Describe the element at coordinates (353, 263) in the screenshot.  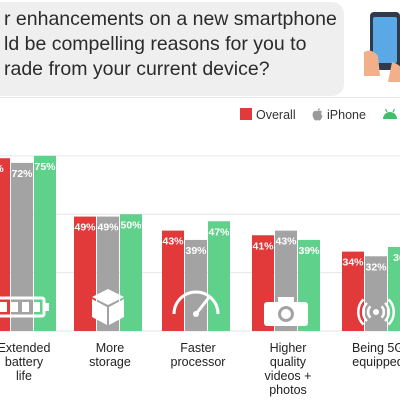
I see `value-label-4-0: 34%` at that location.